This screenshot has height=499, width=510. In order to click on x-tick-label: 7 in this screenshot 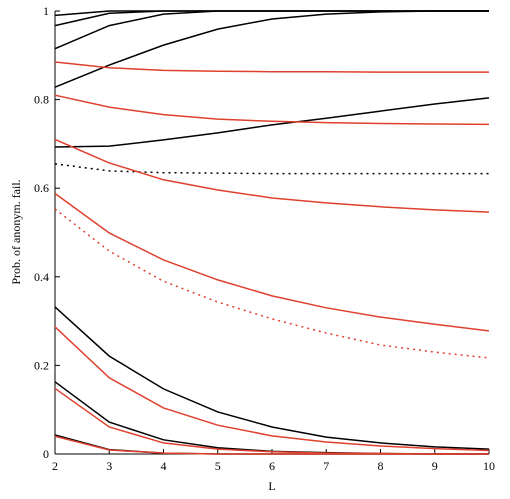, I will do `click(326, 466)`.